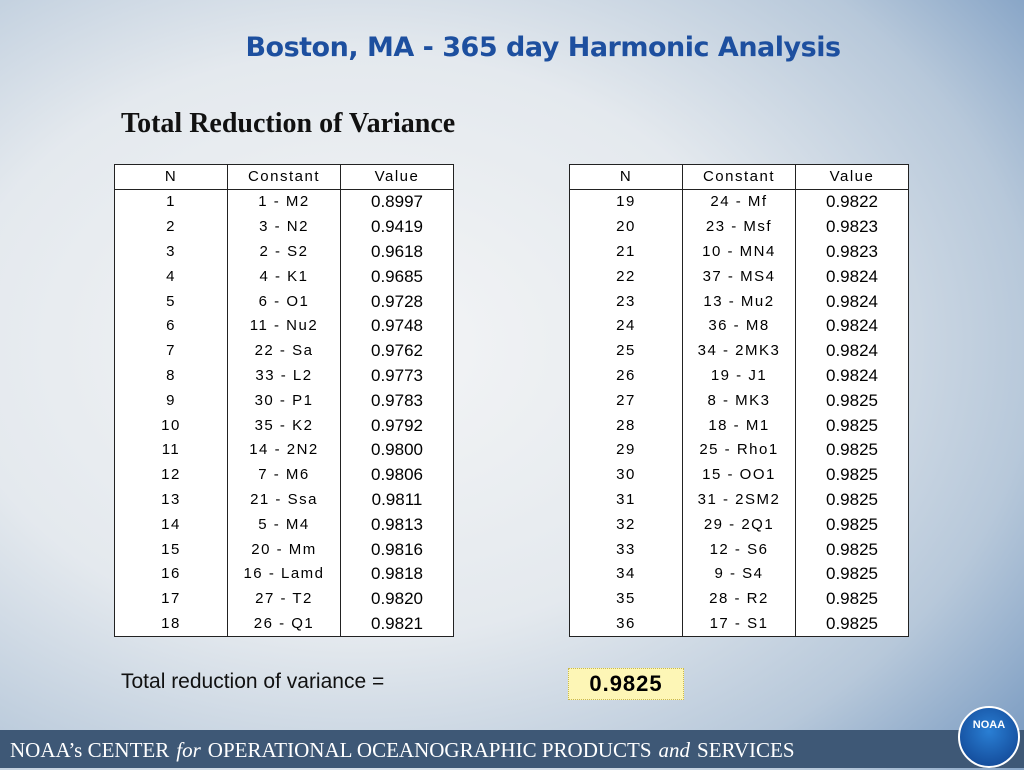  What do you see at coordinates (171, 599) in the screenshot?
I see `table-cell: 17` at bounding box center [171, 599].